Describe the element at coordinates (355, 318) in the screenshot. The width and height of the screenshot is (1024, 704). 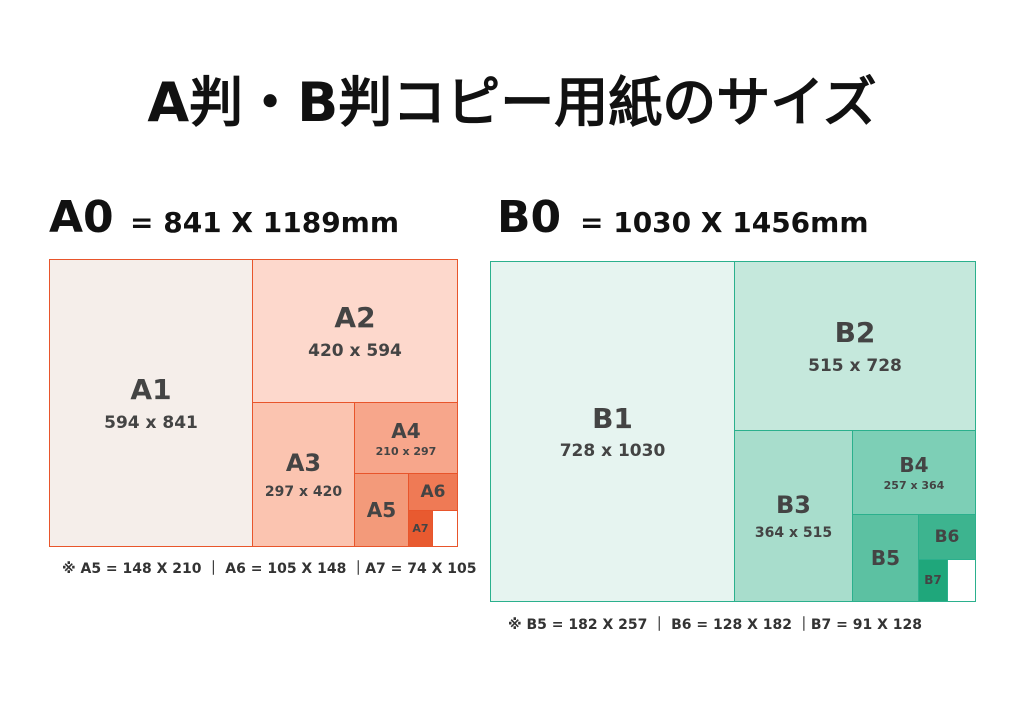
I see `label: A2` at that location.